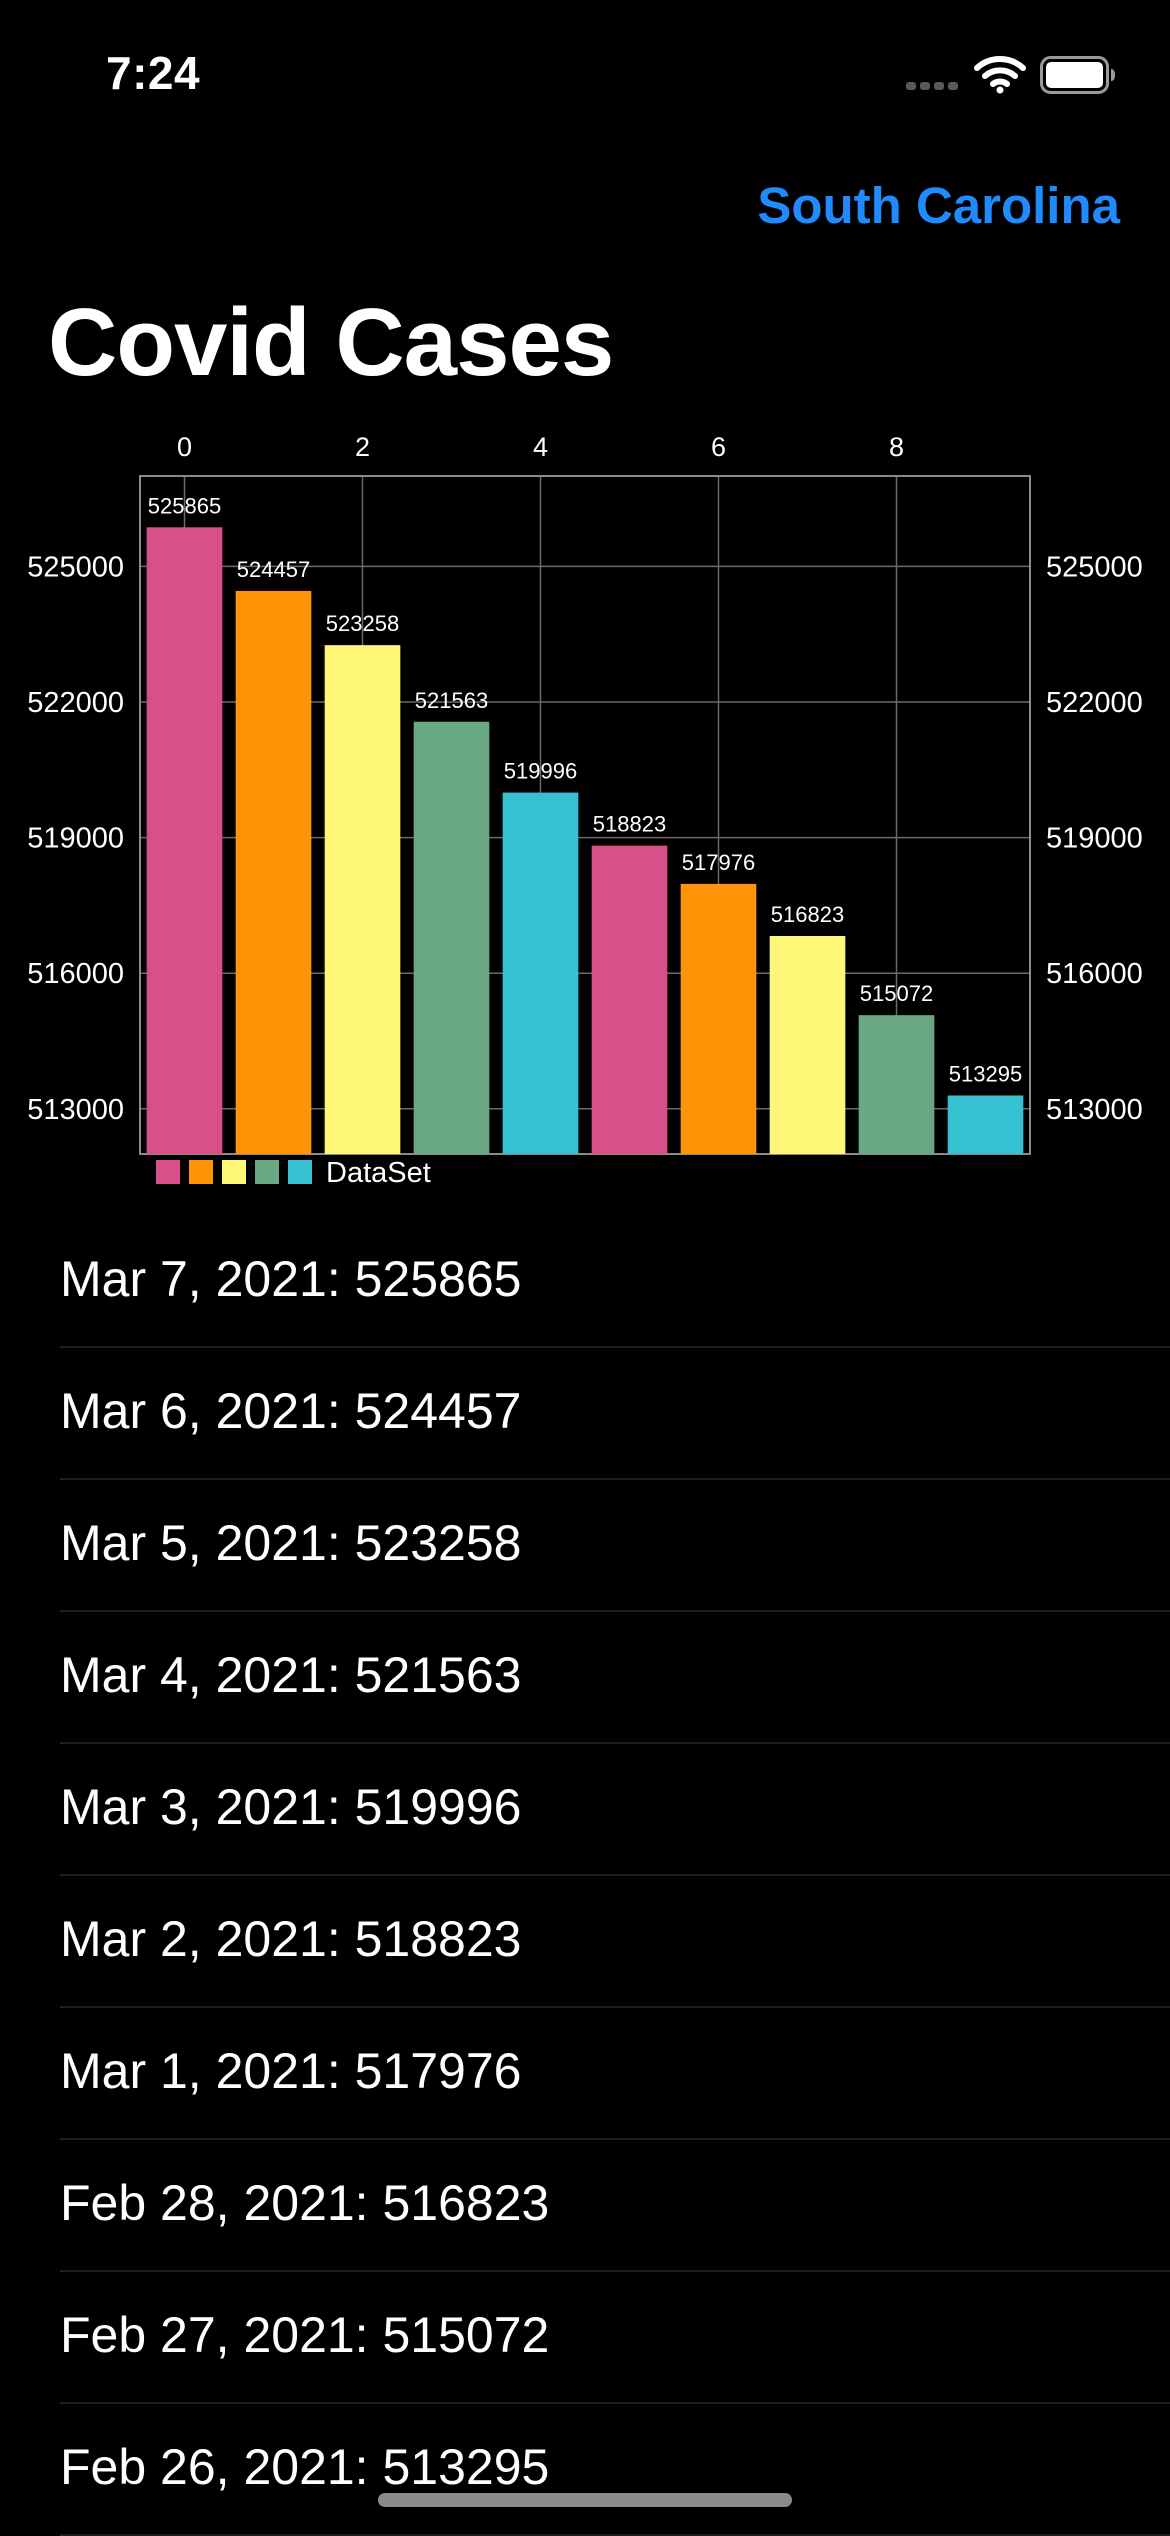 This screenshot has height=2536, width=1170. Describe the element at coordinates (615, 2074) in the screenshot. I see `list-item: Mar 1, 2021: 517976` at that location.